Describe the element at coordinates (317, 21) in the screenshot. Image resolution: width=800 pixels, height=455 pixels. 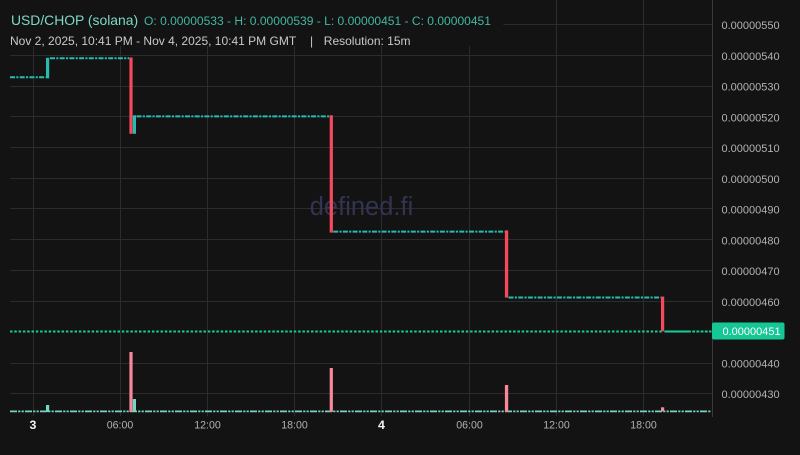
I see `svg-text:O: 0.00000533 - H: 0.00000539: O: 0.00000533 - H: 0.00000539 - L` at that location.